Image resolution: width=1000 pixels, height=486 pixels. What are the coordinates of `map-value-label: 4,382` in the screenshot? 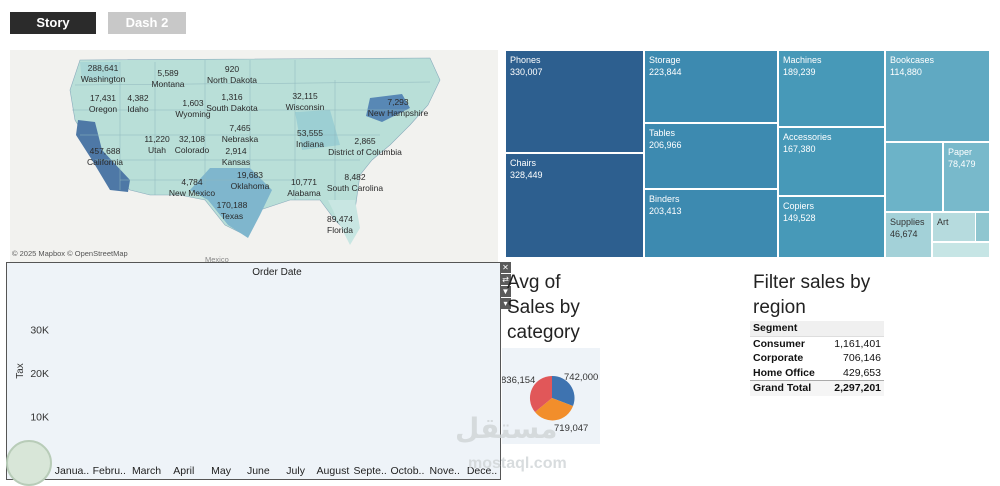 It's located at (138, 98).